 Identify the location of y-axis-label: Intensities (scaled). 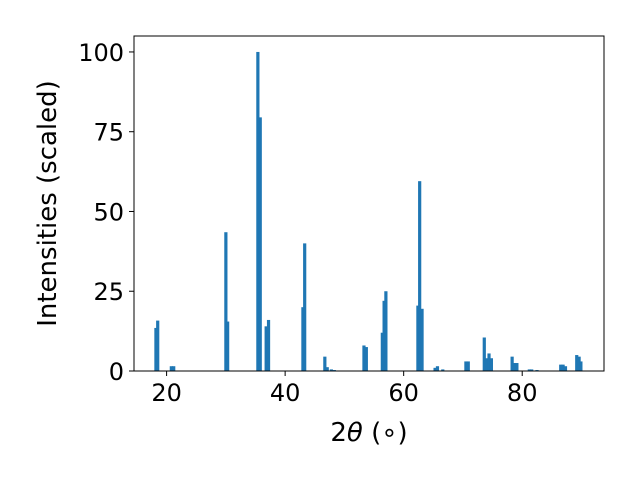
(48, 203).